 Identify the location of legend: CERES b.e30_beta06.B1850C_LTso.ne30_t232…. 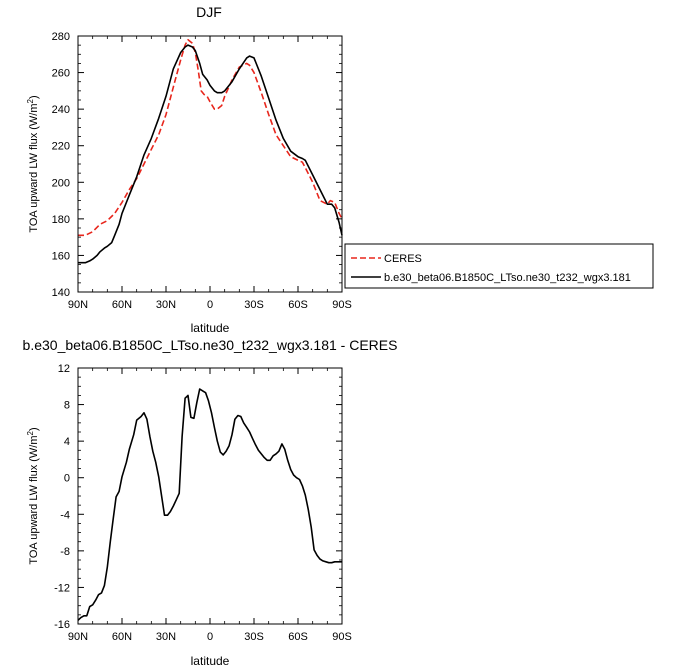
(499, 266).